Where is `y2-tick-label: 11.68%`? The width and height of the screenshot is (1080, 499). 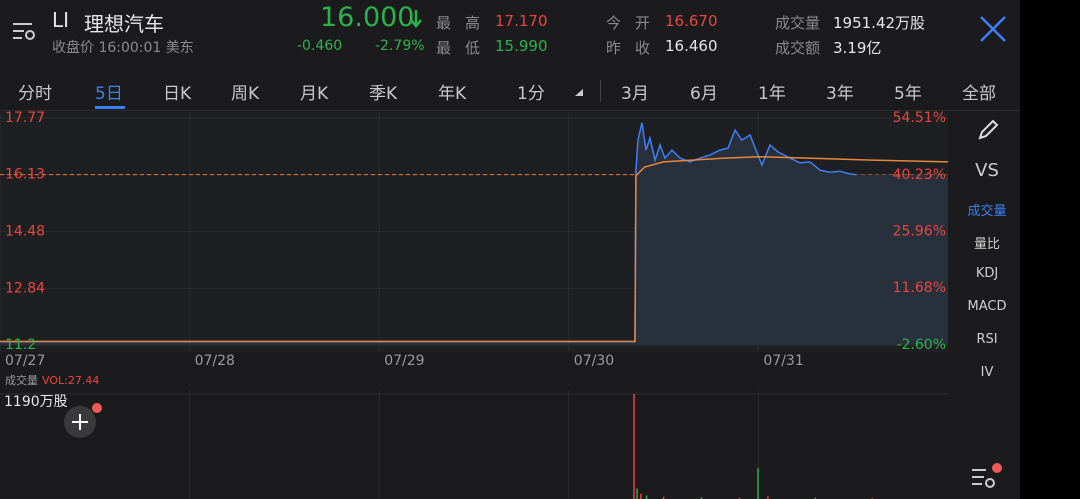 y2-tick-label: 11.68% is located at coordinates (919, 288).